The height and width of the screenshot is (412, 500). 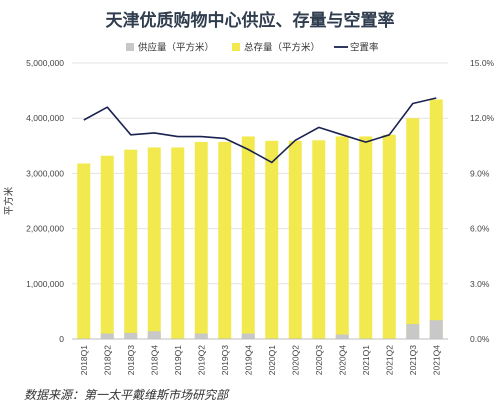 I want to click on x-tick-label: 2018Q1, so click(x=84, y=360).